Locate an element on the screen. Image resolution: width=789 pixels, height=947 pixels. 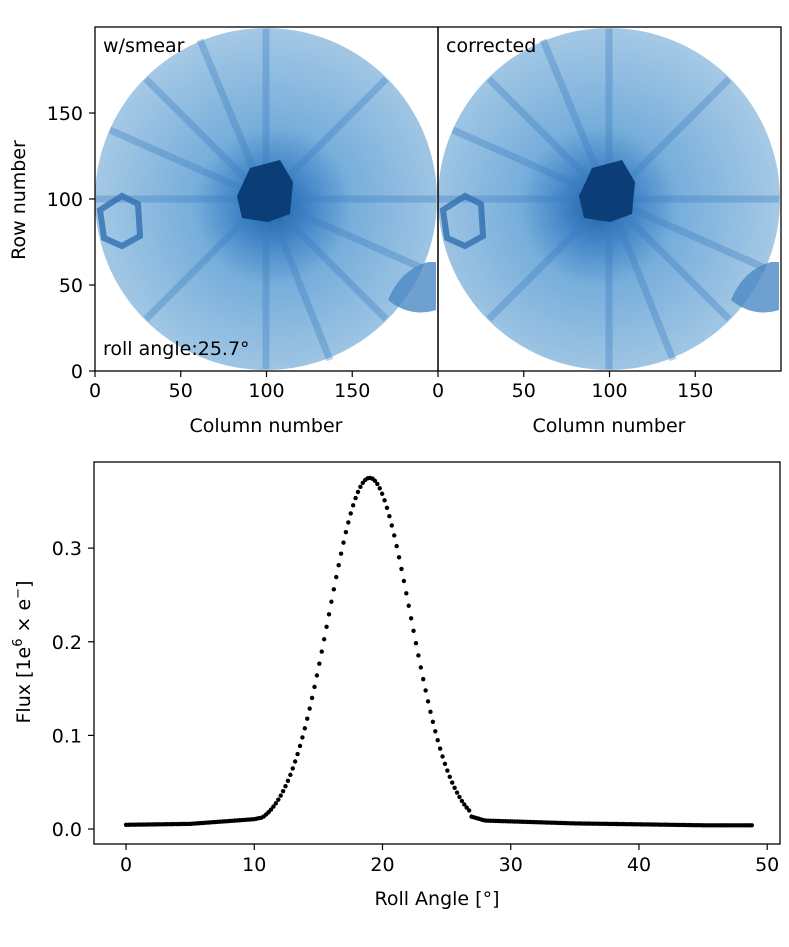
ghost-left is located at coordinates (463, 221).